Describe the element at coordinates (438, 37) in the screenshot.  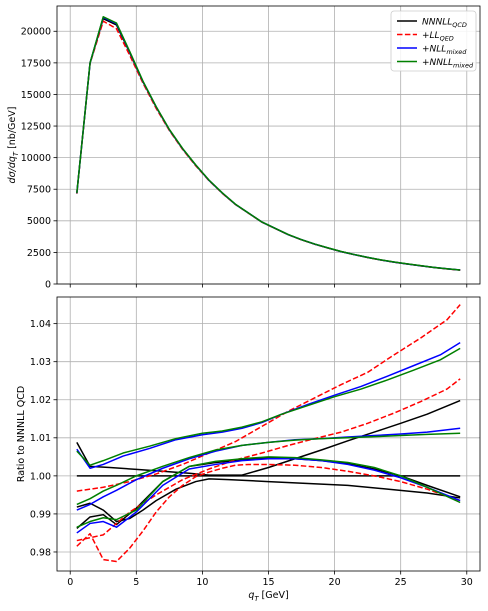
I see `legend-entry-1: +LLQED` at that location.